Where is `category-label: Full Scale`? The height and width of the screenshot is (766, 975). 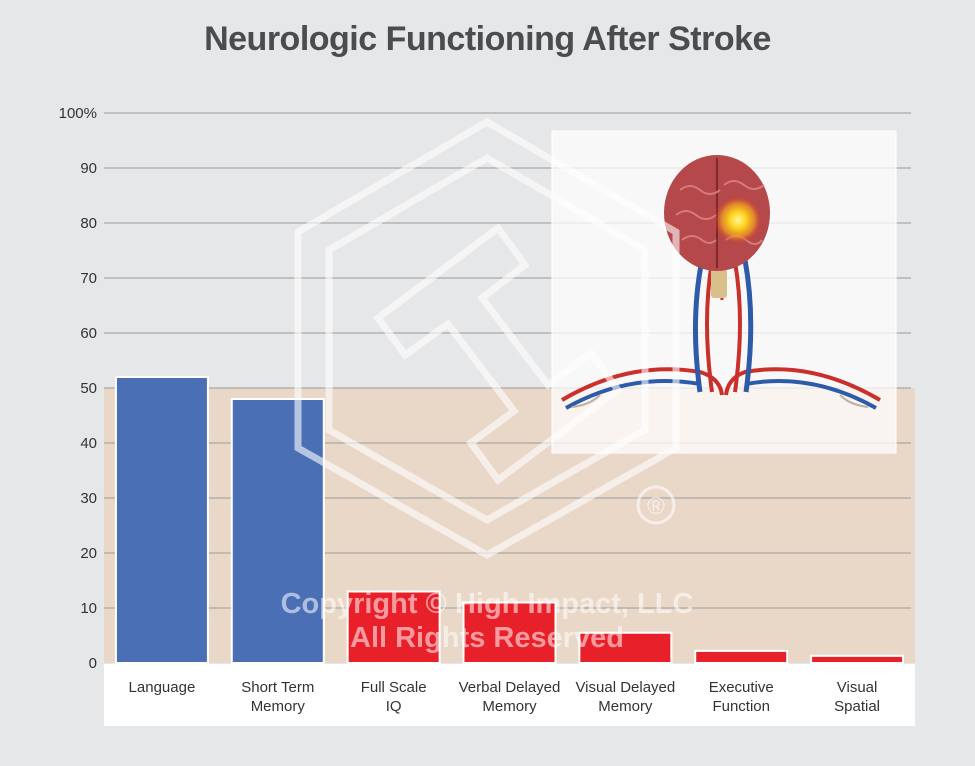 category-label: Full Scale is located at coordinates (394, 687).